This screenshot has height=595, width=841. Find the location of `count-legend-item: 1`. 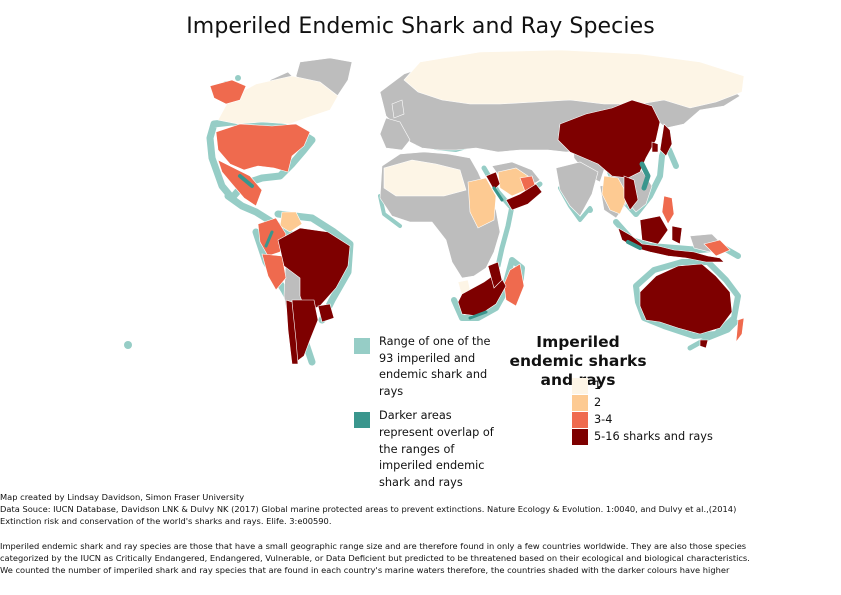

count-legend-item: 1 is located at coordinates (642, 385).